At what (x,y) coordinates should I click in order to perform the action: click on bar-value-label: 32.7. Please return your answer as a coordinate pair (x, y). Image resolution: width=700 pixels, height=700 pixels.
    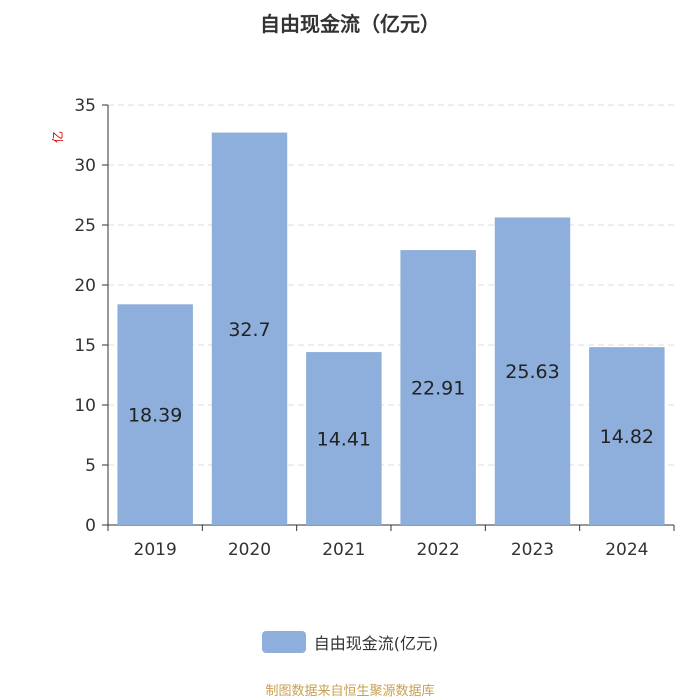
    Looking at the image, I should click on (249, 330).